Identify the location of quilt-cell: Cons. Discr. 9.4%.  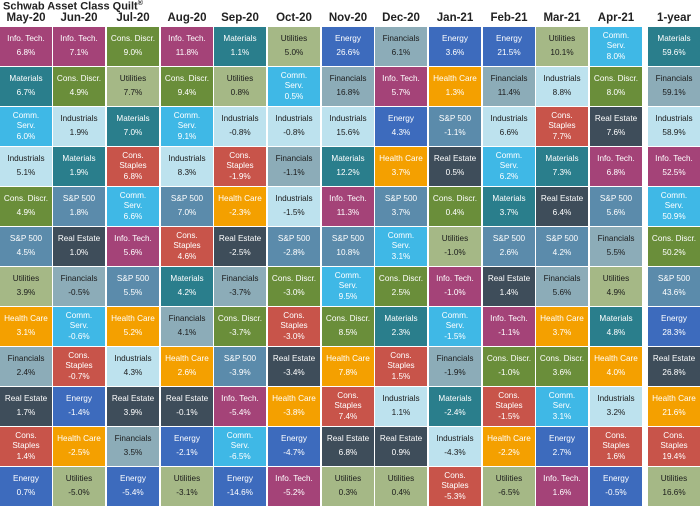
(187, 86).